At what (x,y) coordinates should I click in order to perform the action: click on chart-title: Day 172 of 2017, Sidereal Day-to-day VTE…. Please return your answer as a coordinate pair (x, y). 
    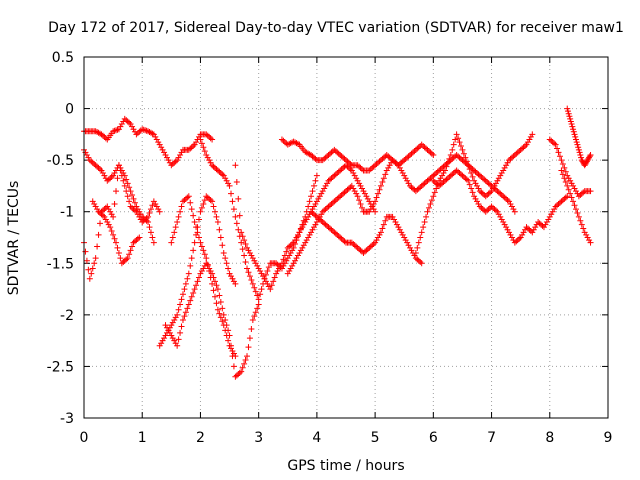
    Looking at the image, I should click on (336, 28).